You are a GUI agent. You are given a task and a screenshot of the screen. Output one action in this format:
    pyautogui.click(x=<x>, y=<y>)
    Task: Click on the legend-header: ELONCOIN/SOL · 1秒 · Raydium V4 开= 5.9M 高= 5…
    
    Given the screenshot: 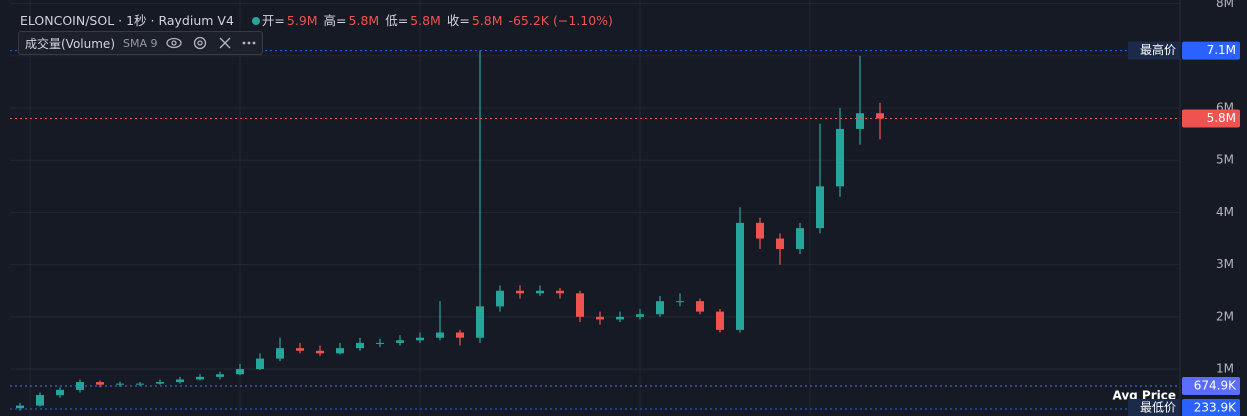 What is the action you would take?
    pyautogui.click(x=317, y=19)
    